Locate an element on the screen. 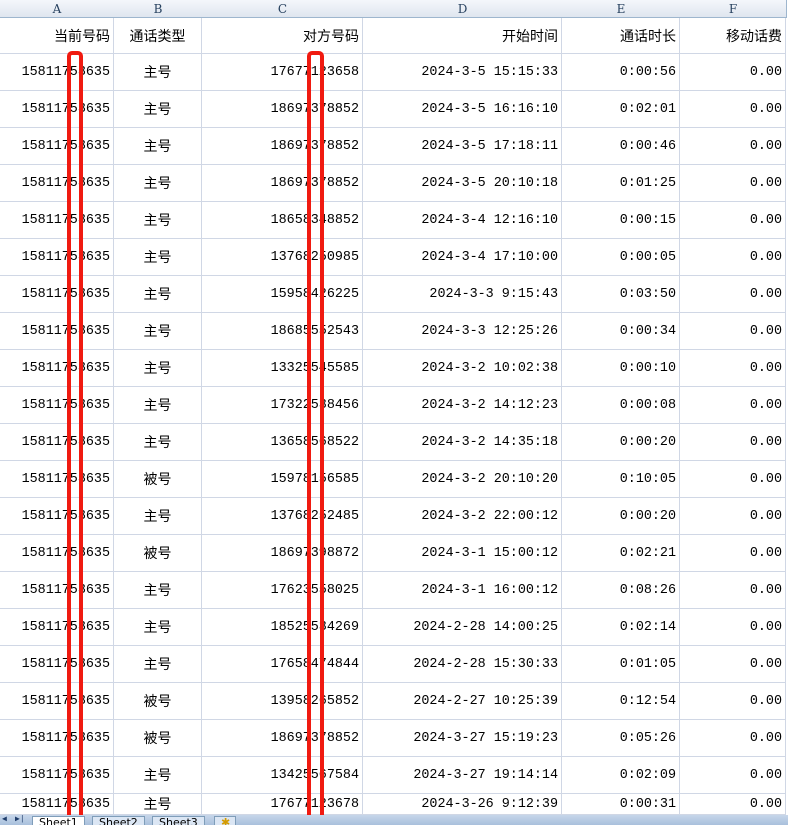 This screenshot has height=825, width=788. cell-other-number: 18658348852 is located at coordinates (282, 220).